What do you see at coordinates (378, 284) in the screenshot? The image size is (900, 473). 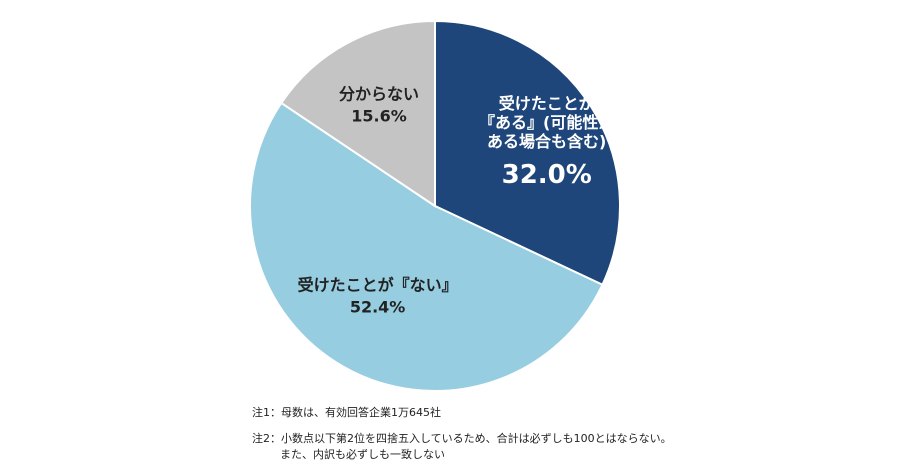 I see `slice-label-text: 受けたことが『ない』` at bounding box center [378, 284].